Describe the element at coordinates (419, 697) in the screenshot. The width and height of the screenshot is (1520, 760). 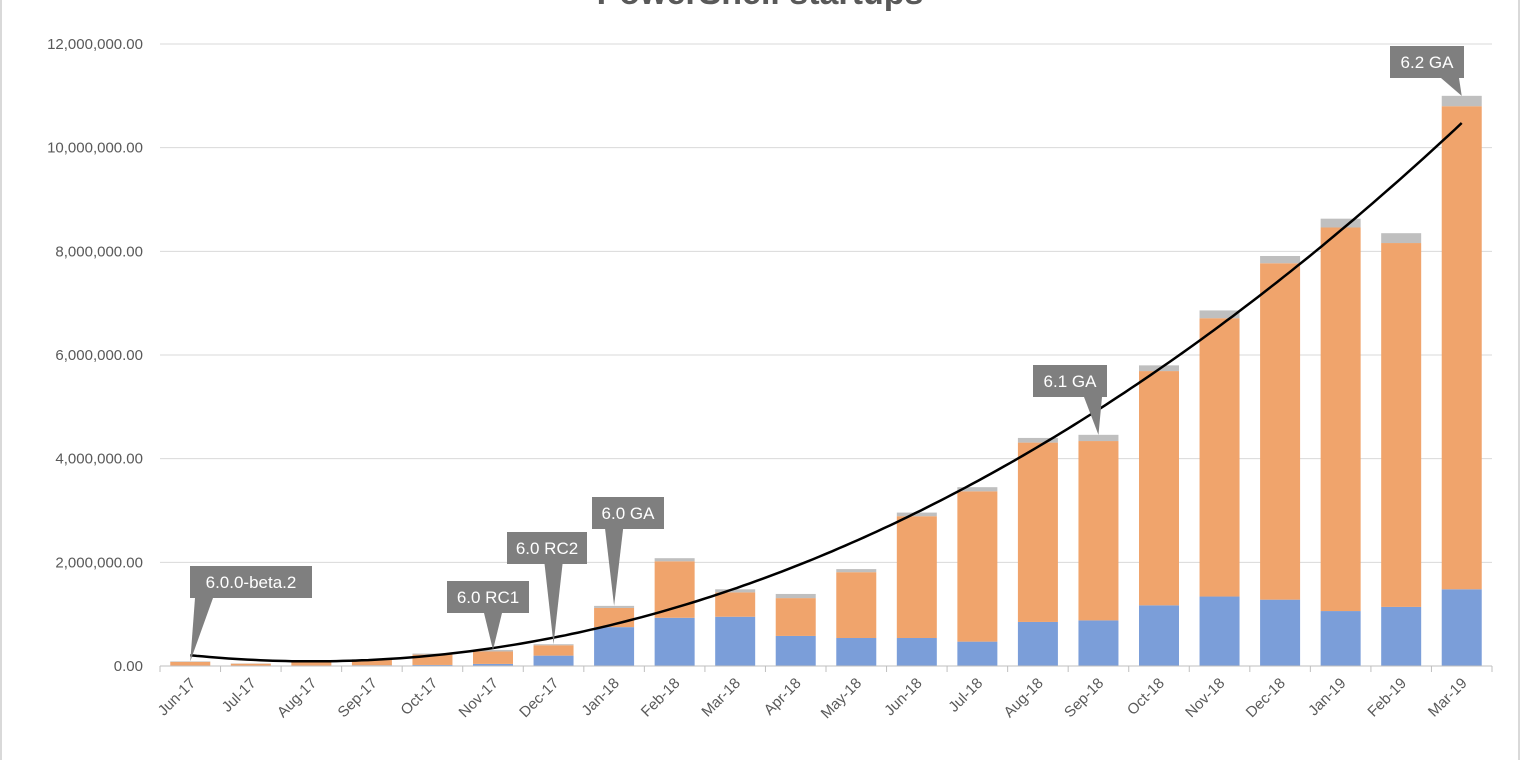
I see `x-tick-label: Oct-17` at that location.